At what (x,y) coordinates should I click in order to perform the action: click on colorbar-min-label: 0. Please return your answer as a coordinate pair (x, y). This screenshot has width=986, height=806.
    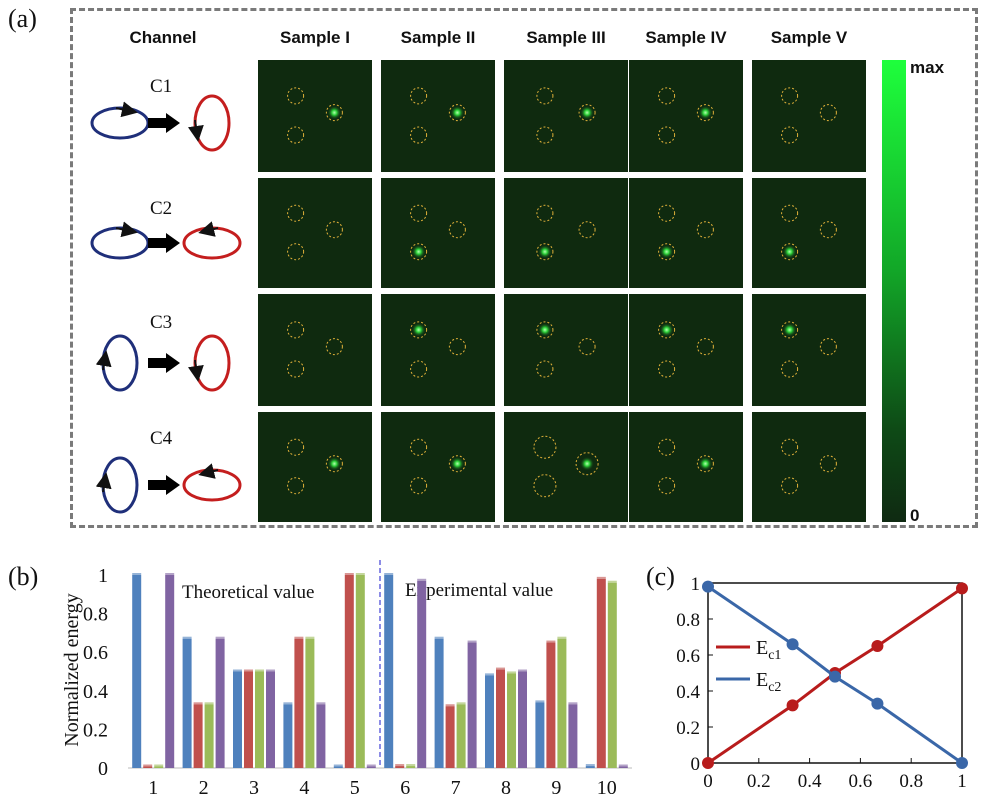
    Looking at the image, I should click on (915, 515).